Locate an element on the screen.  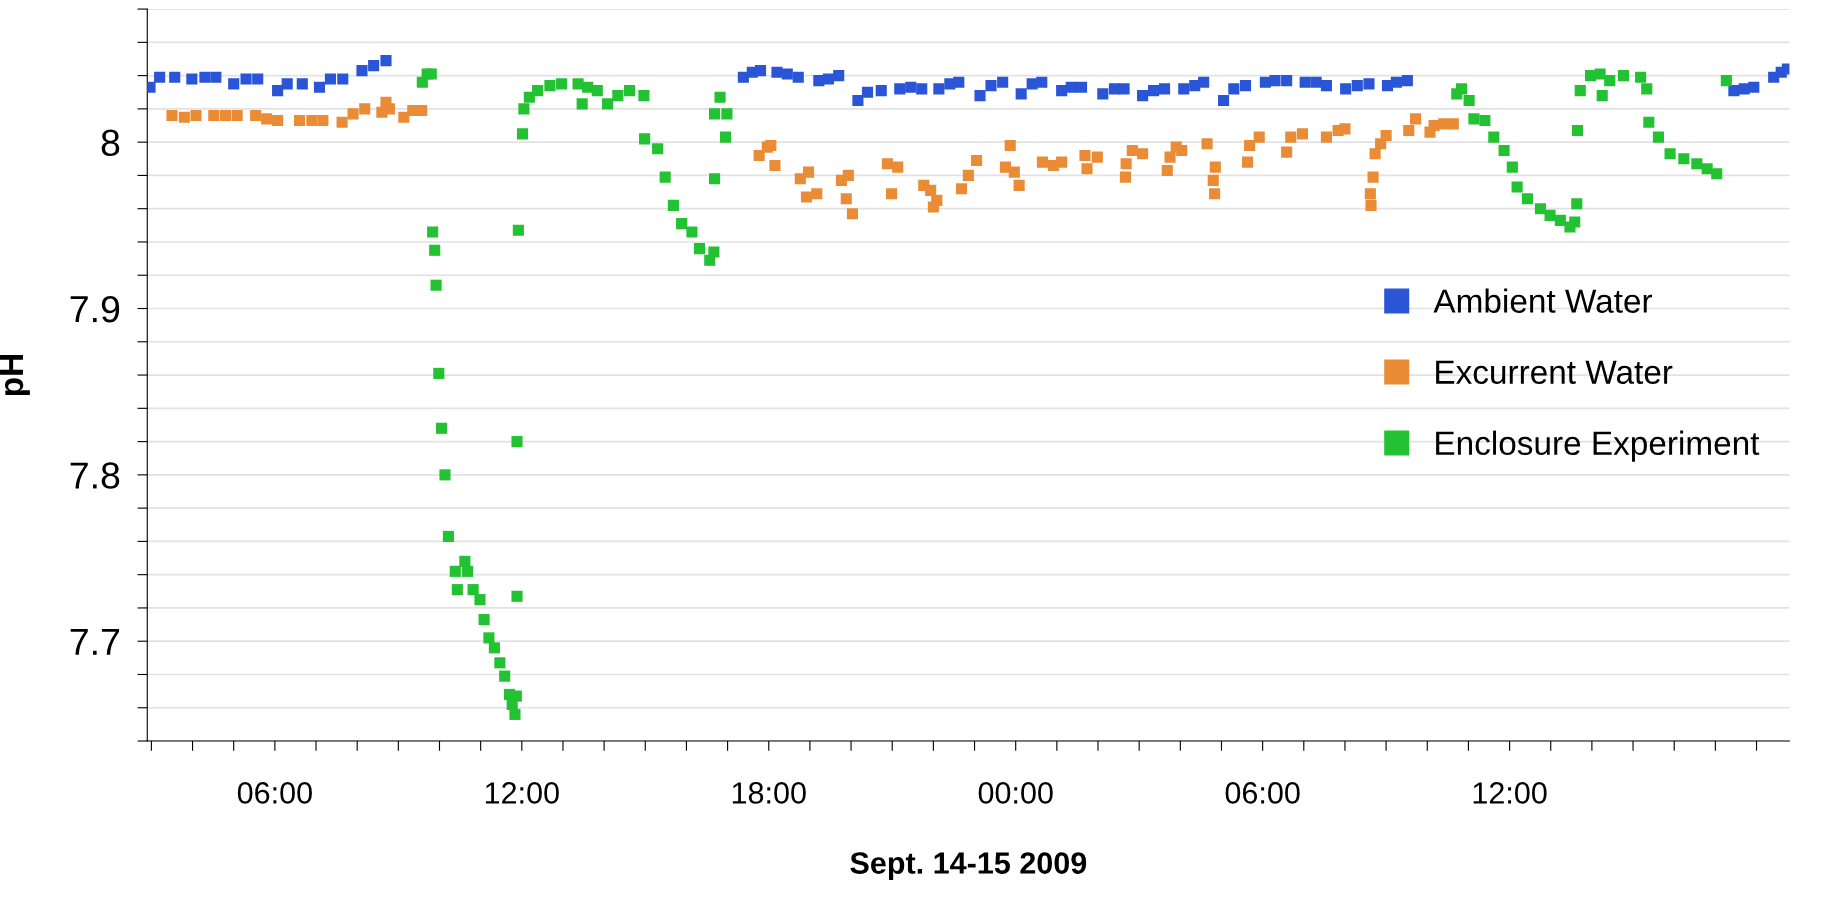
y-tick-label: 7.7 is located at coordinates (95, 642).